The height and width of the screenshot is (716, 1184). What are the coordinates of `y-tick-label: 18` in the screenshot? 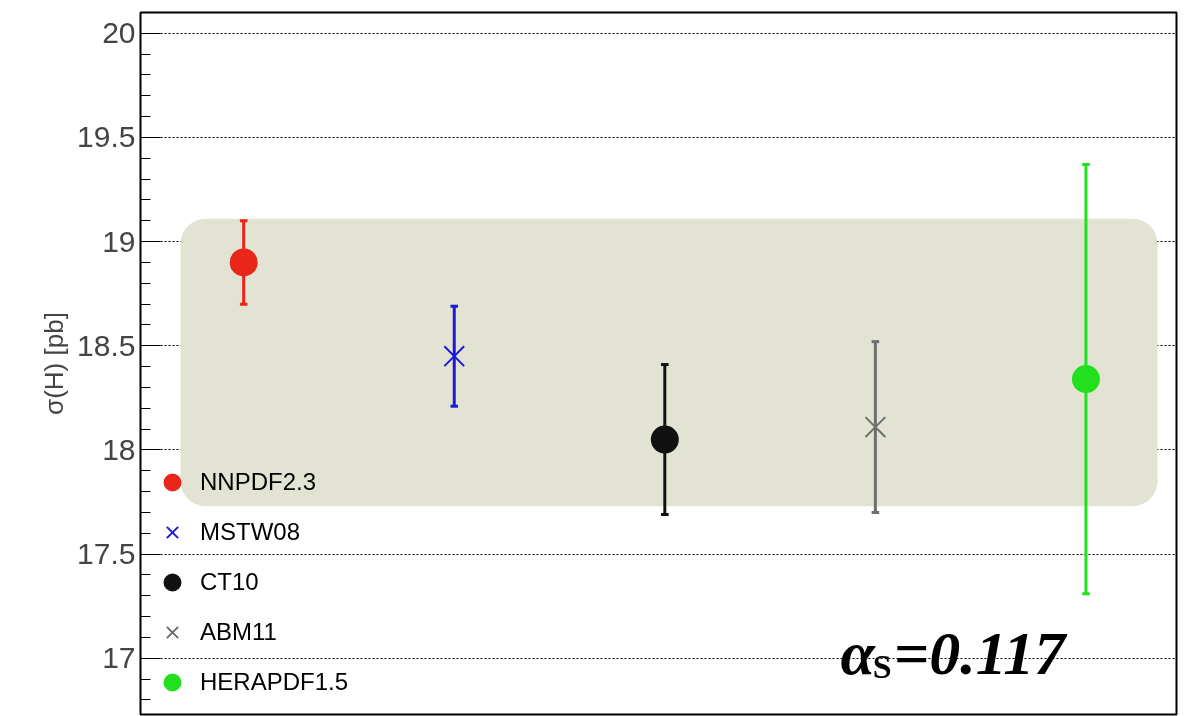 It's located at (119, 449).